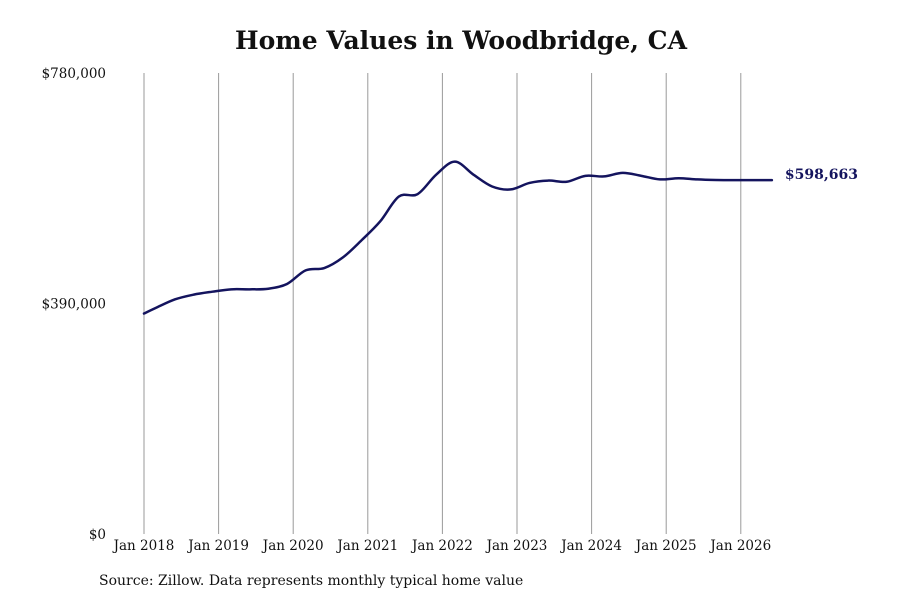 The image size is (900, 600). Describe the element at coordinates (516, 546) in the screenshot. I see `x-tick-label: Jan 2023` at that location.